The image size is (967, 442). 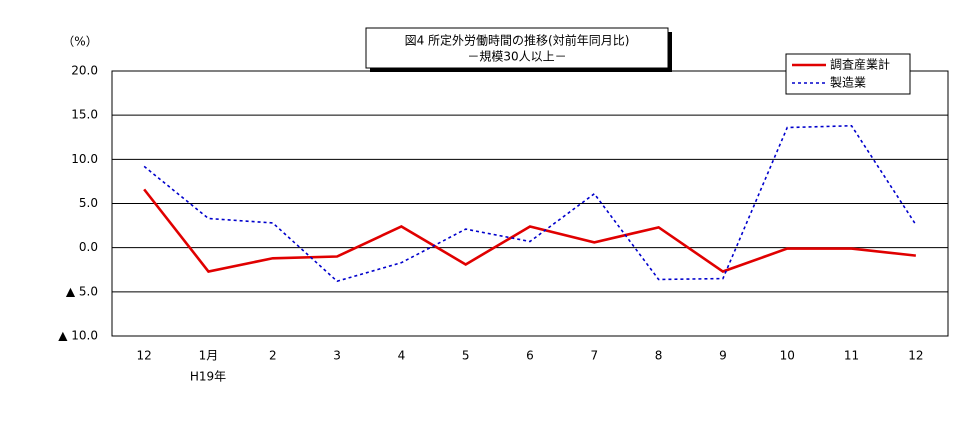 I want to click on title-box, so click(x=517, y=48).